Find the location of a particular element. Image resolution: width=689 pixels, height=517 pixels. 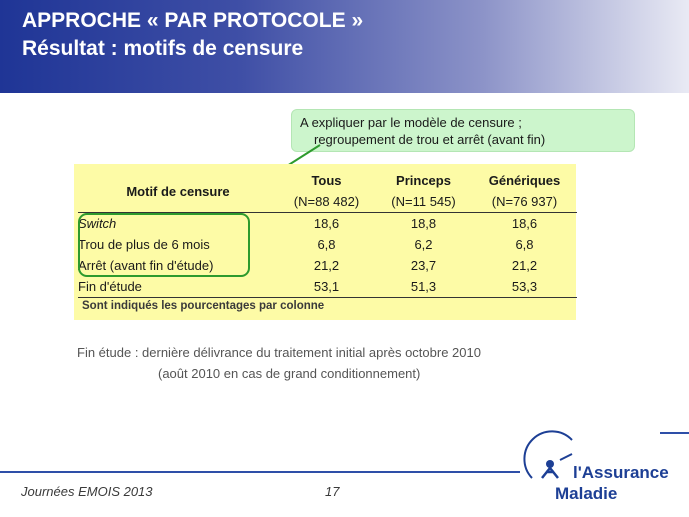

column-n: (N=88 482) is located at coordinates (326, 201).